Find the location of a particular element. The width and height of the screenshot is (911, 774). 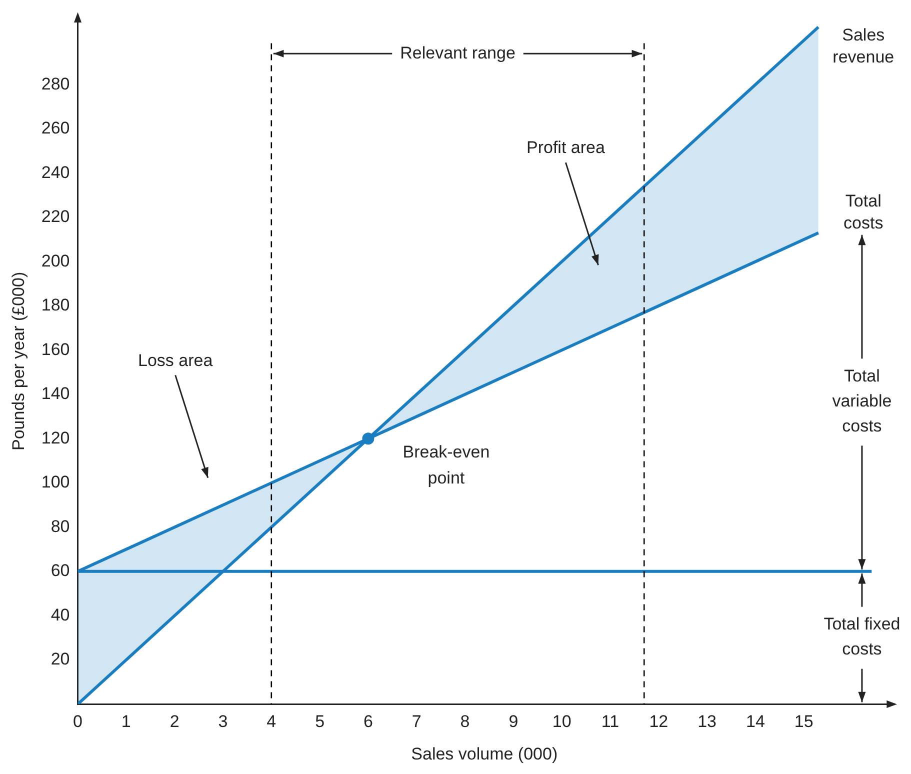

y-tick-label: 40 is located at coordinates (60, 614).